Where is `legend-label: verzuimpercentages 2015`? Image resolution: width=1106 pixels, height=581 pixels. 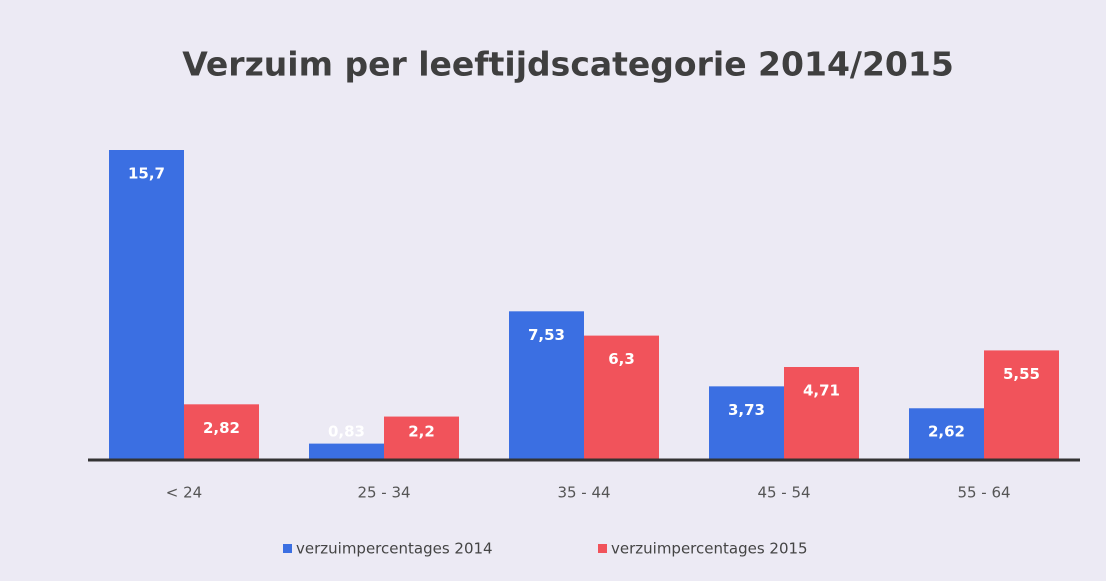
legend-label: verzuimpercentages 2015 is located at coordinates (709, 549).